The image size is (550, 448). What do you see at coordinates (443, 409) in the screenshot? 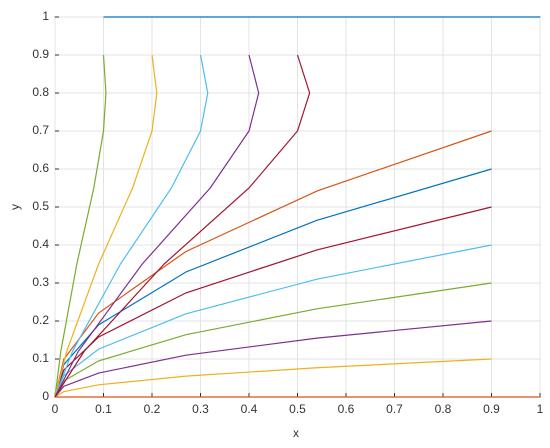
I see `x-tick-label: 0.8` at bounding box center [443, 409].